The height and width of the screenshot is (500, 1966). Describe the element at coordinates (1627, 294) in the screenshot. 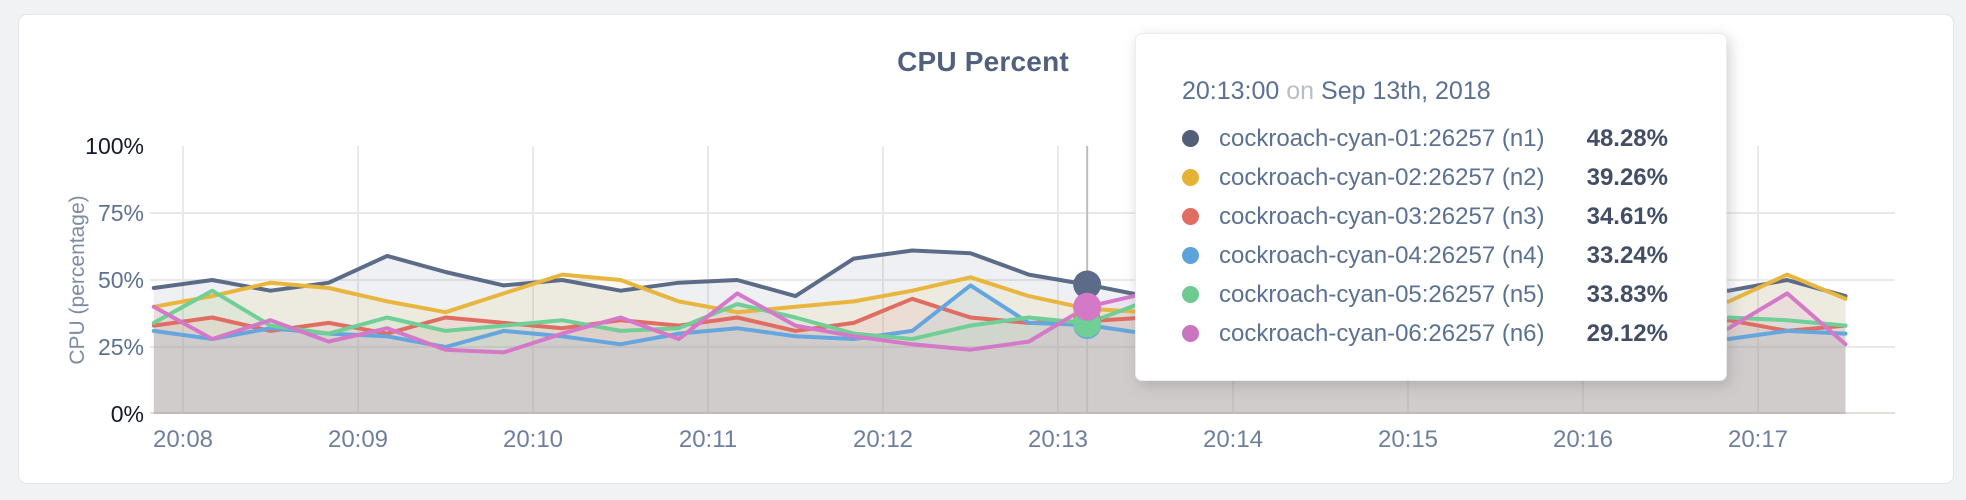

I see `tooltip-series-value: 33.83%` at that location.